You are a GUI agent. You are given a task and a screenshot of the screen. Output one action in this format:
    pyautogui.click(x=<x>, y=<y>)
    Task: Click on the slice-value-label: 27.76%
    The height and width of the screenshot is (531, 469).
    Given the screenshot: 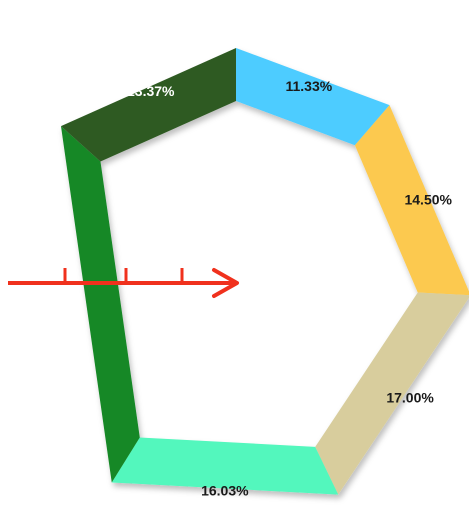 What is the action you would take?
    pyautogui.click(x=29, y=311)
    